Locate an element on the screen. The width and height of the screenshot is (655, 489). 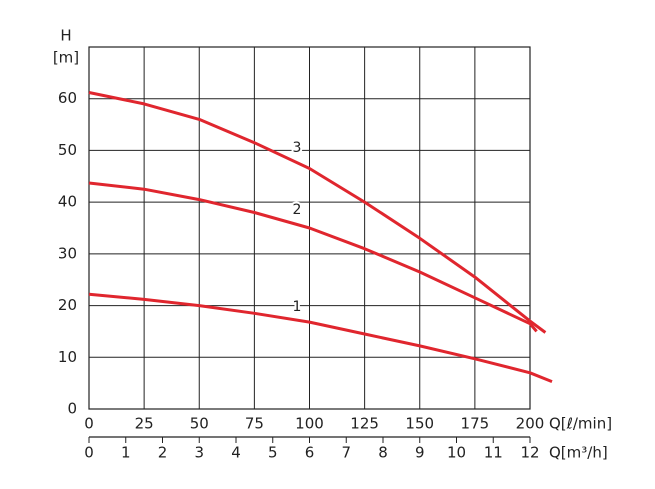
x-tick-label: 100 is located at coordinates (309, 424).